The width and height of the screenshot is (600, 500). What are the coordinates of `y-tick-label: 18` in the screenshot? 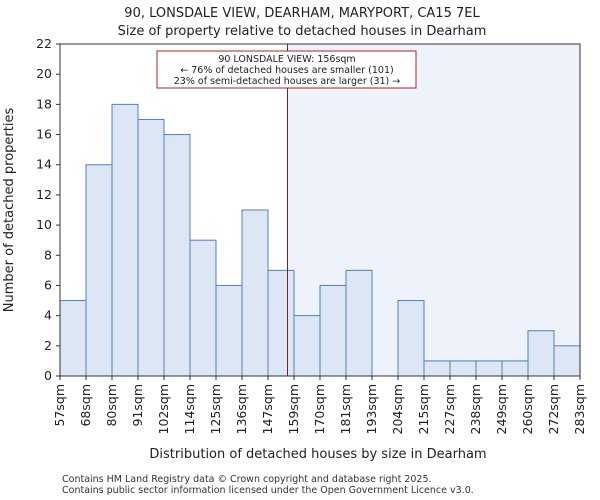 It's located at (44, 103).